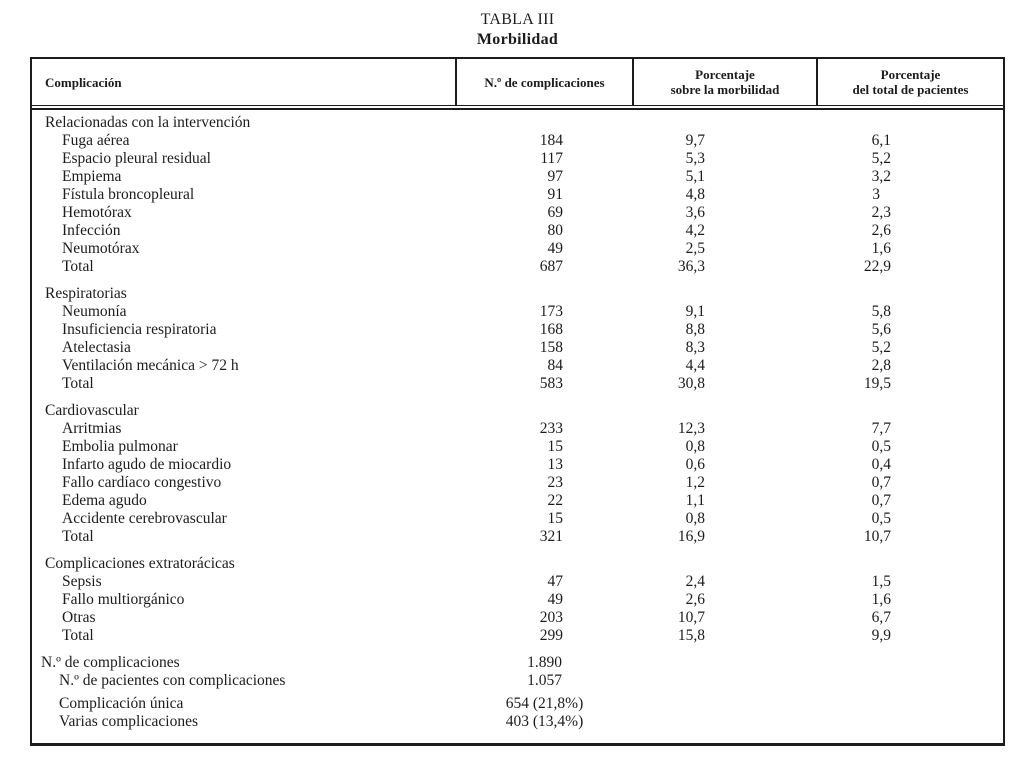 This screenshot has height=757, width=1024. Describe the element at coordinates (881, 635) in the screenshot. I see `pct-patients-value: 9,9` at that location.